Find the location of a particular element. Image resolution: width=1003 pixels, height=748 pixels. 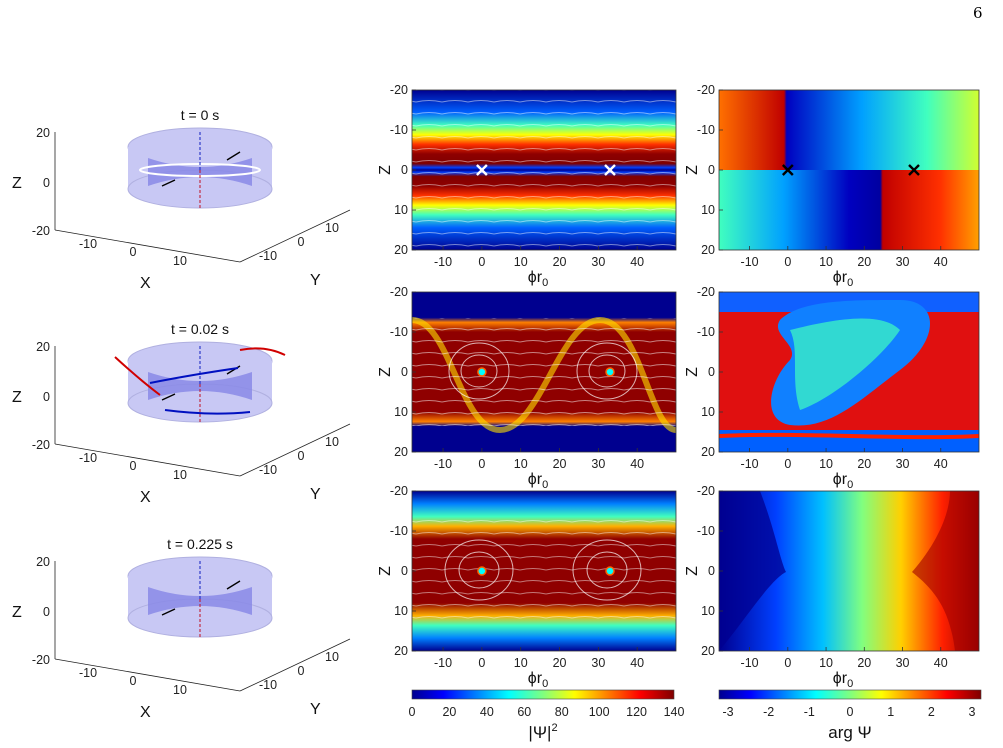

density-colorbar is located at coordinates (543, 694).